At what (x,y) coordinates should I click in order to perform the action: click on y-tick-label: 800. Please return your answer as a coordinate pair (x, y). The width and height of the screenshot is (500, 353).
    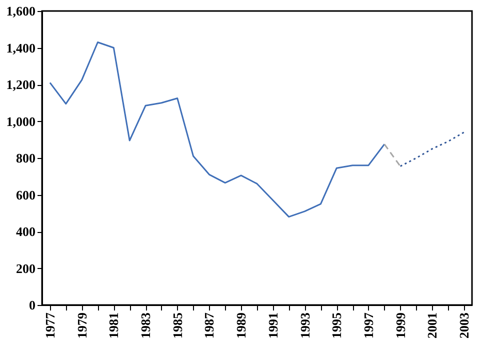
    Looking at the image, I should click on (26, 158).